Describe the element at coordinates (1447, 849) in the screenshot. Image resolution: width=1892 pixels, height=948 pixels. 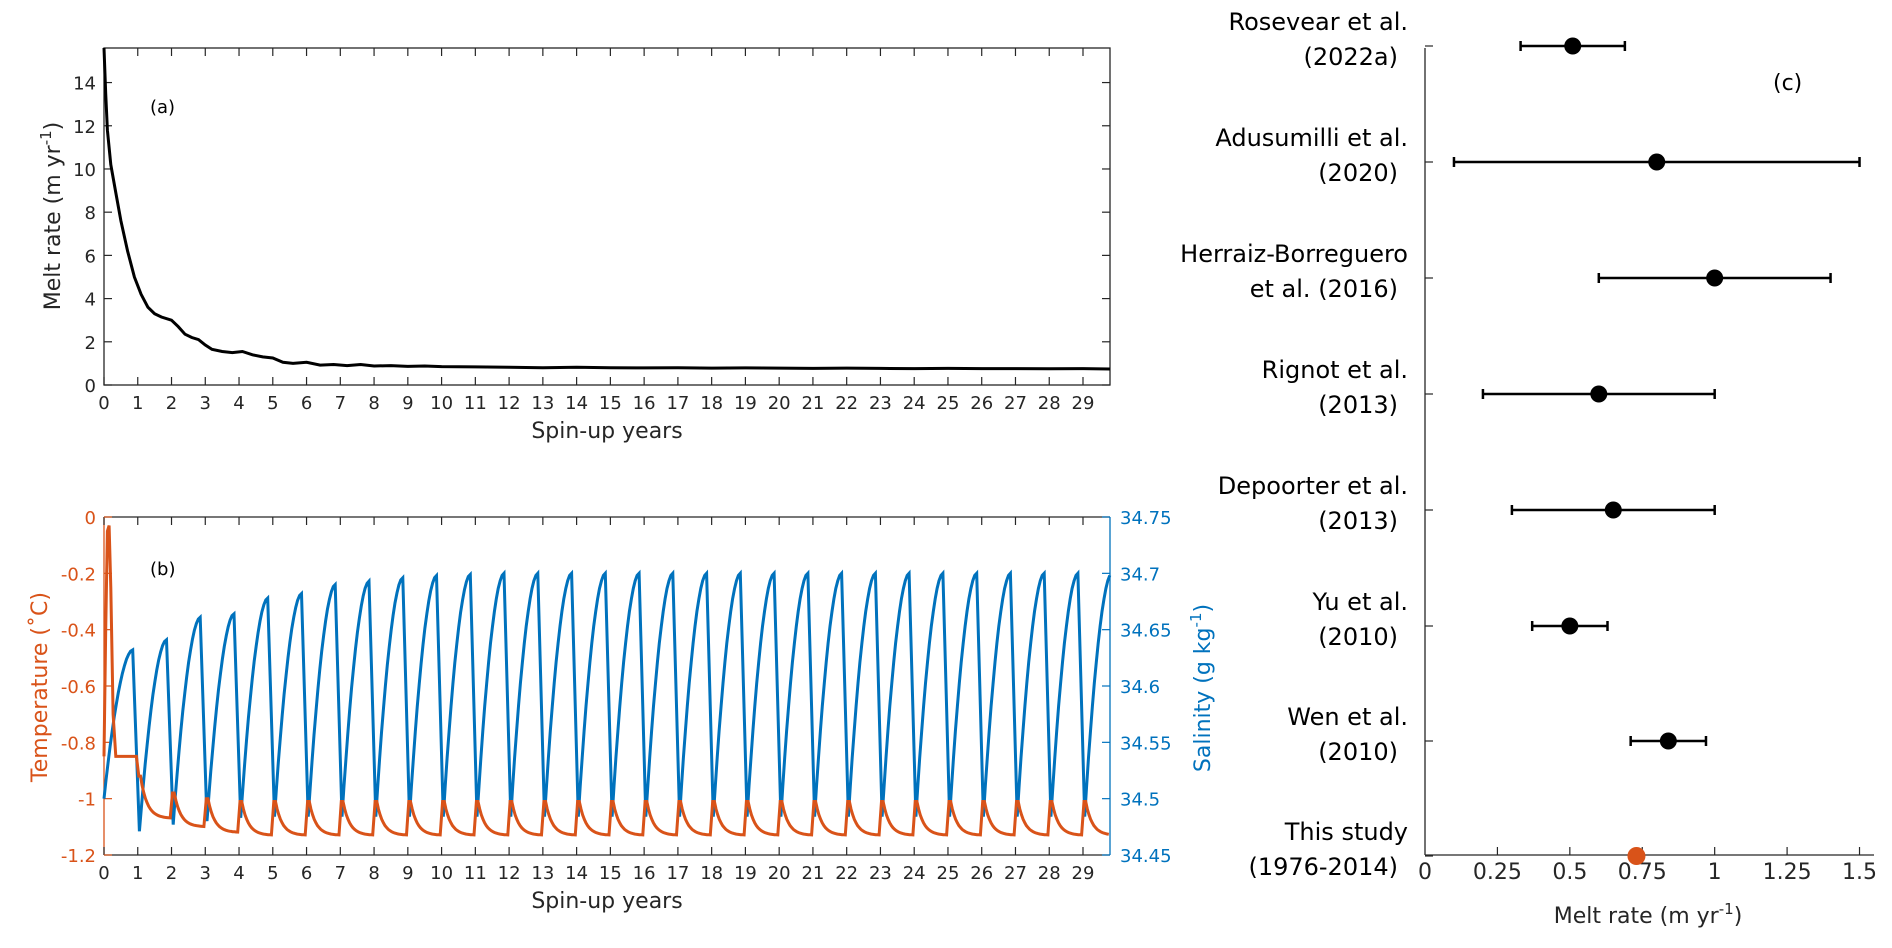
I see `study-row: This study (1976-2014)` at that location.